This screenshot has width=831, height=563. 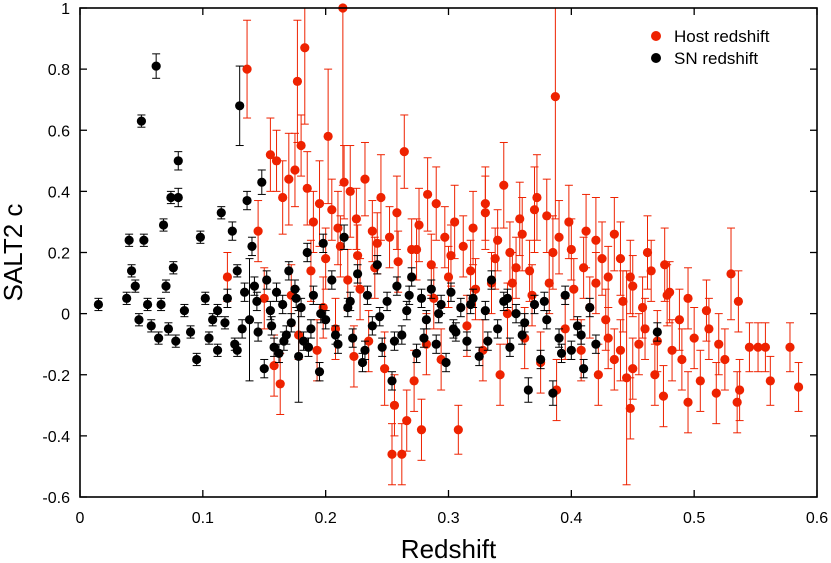 I want to click on legend-marker-host, so click(x=656, y=36).